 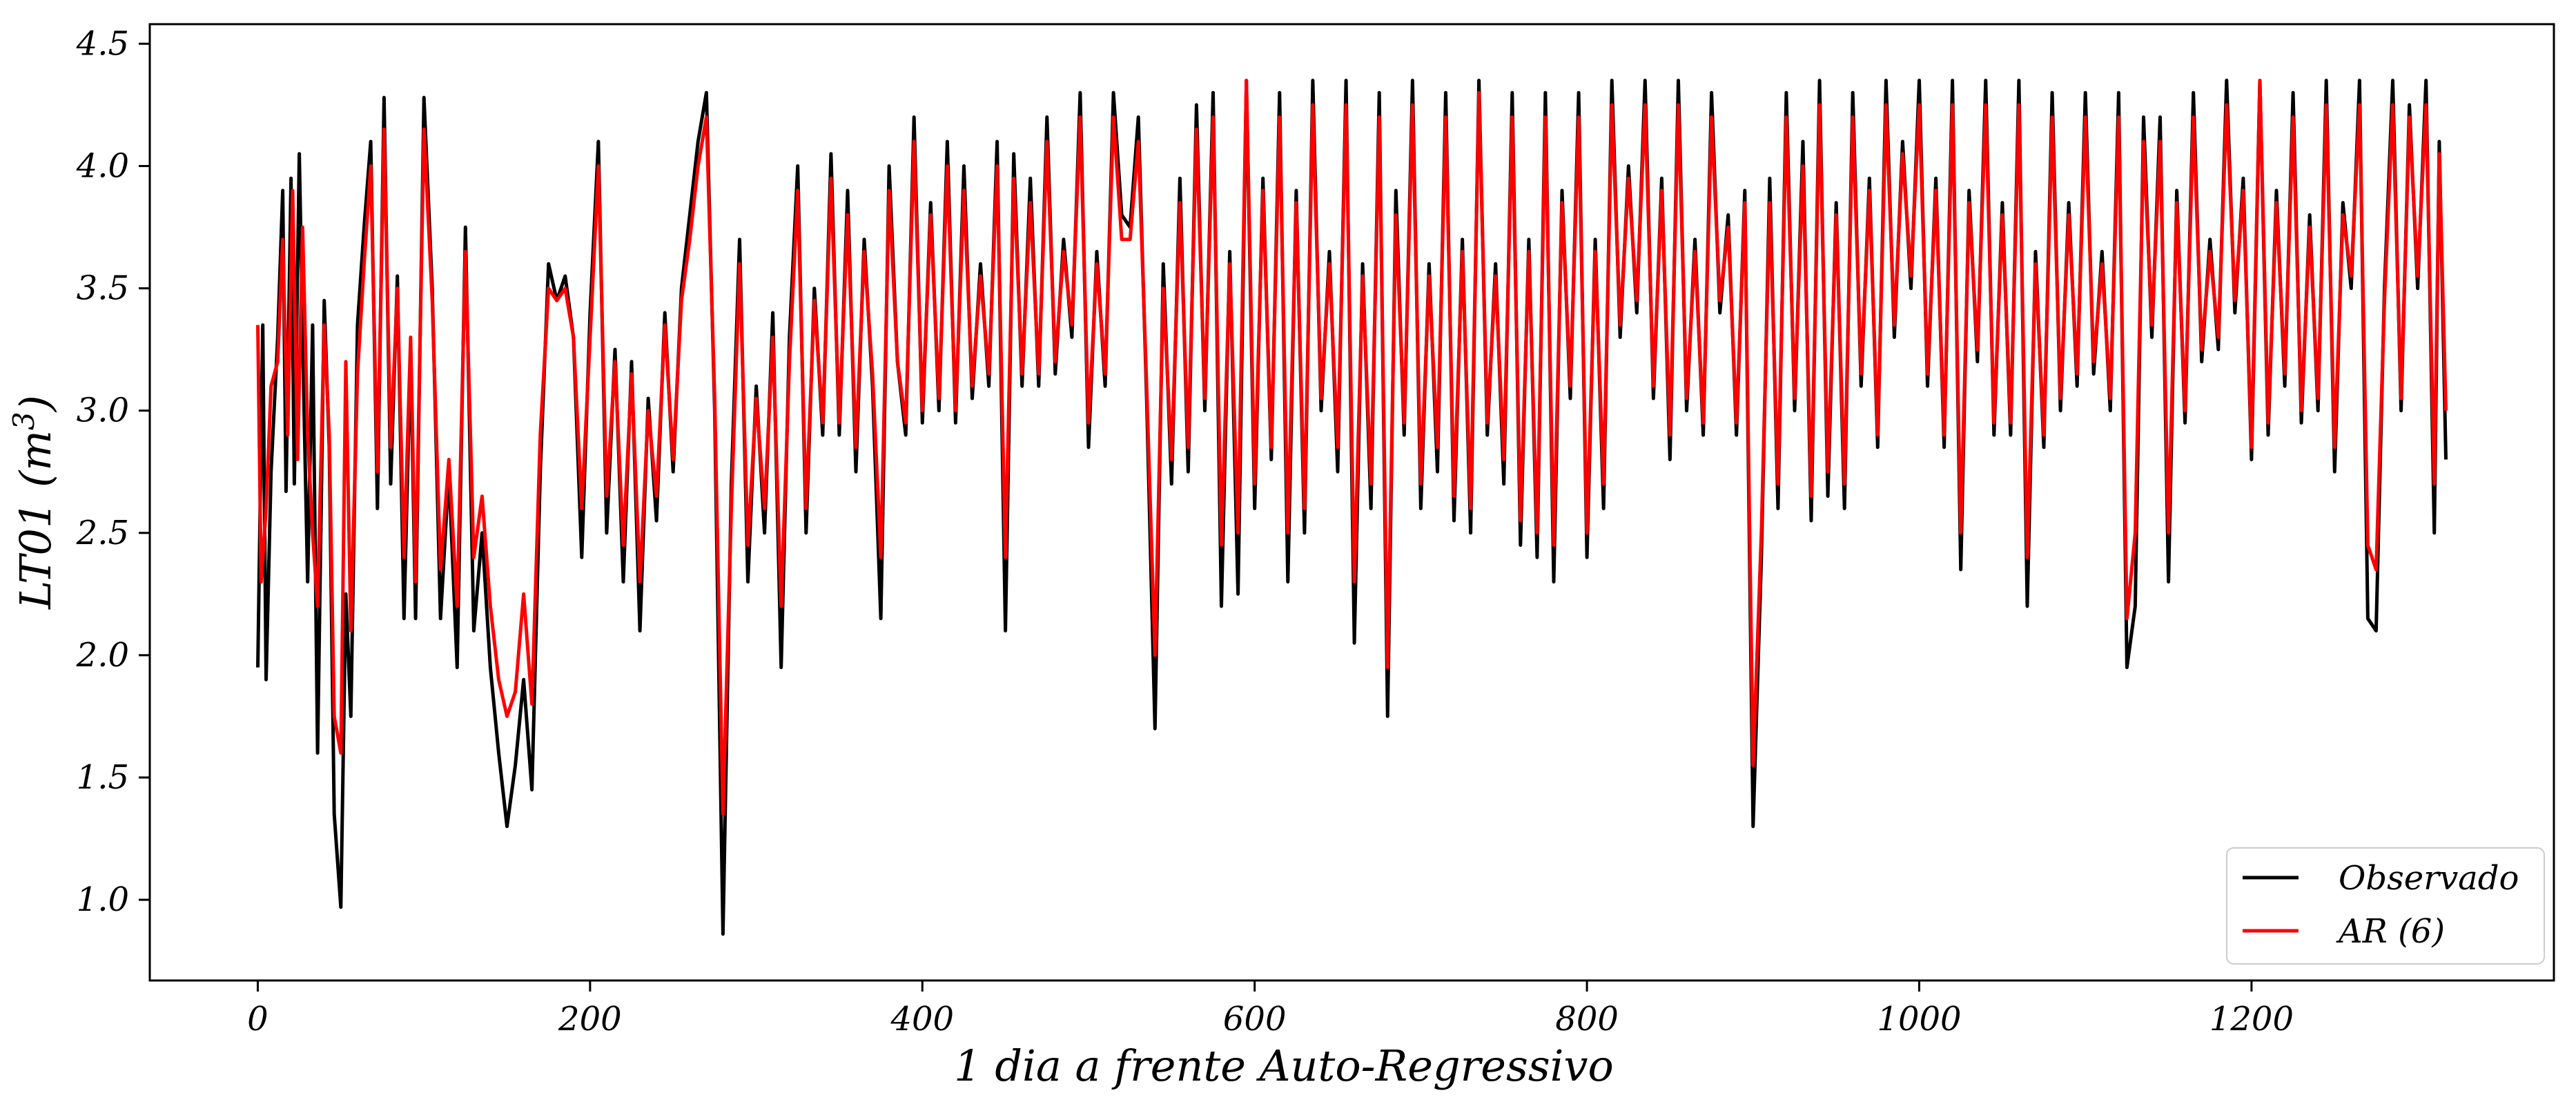 I want to click on x-tick-label: 1200, so click(x=2251, y=1019).